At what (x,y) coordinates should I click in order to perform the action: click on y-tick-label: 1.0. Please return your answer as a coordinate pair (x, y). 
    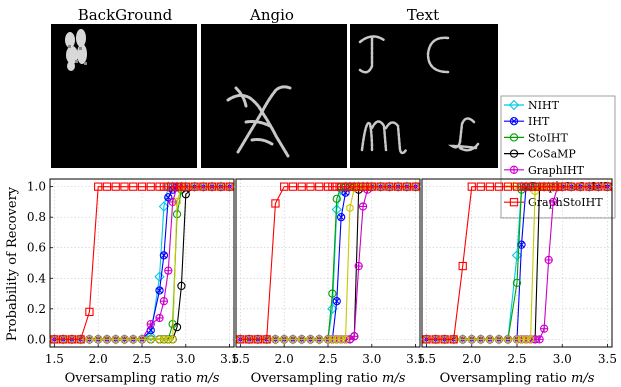
    Looking at the image, I should click on (36, 187).